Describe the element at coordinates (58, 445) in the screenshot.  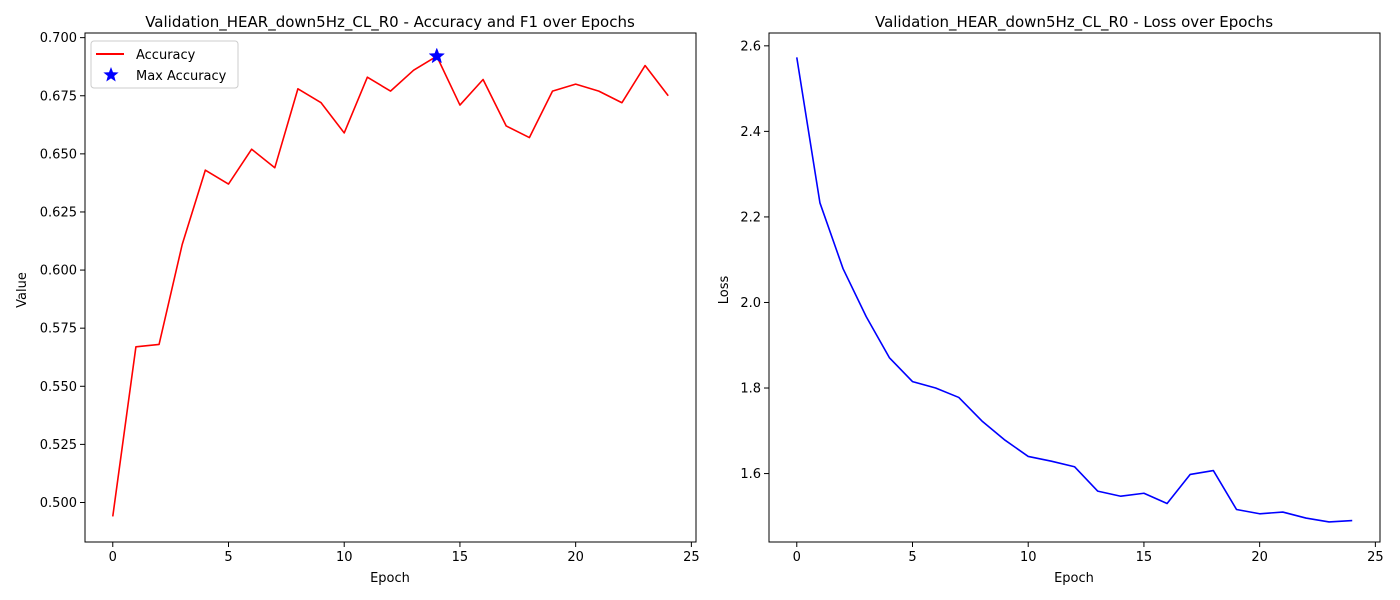
I see `y-tick-label: 0.525` at that location.